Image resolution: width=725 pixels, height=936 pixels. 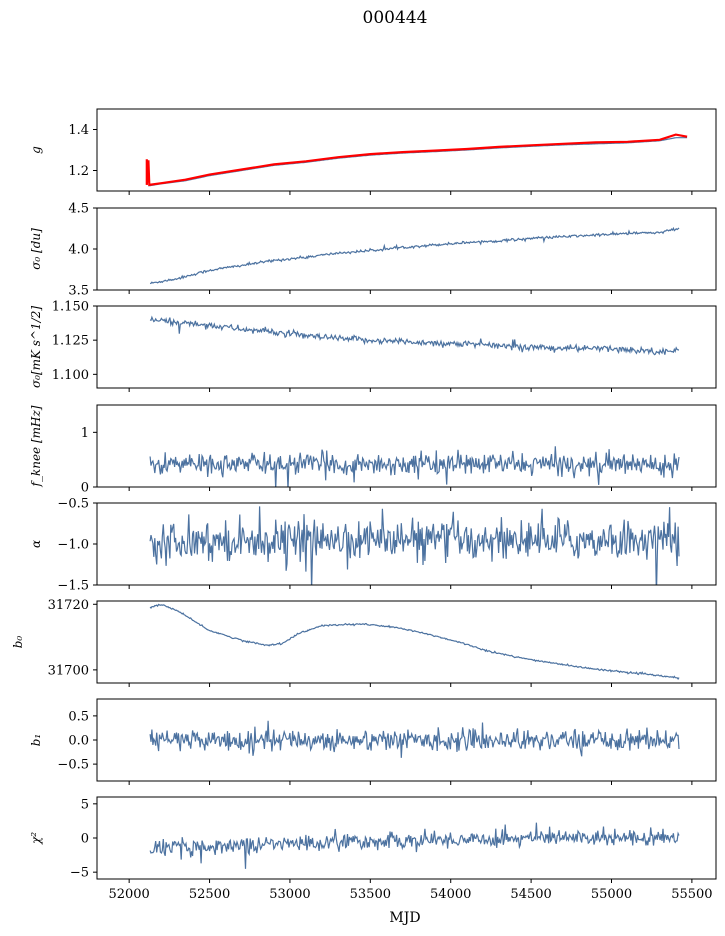 What do you see at coordinates (289, 894) in the screenshot?
I see `x-tick-label-2: 53000` at bounding box center [289, 894].